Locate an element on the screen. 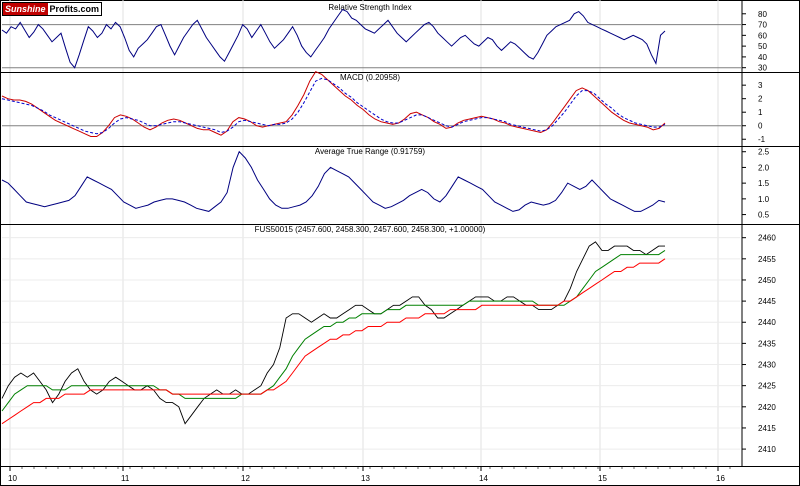 The image size is (800, 486). y-tick-label: 2430 is located at coordinates (767, 365).